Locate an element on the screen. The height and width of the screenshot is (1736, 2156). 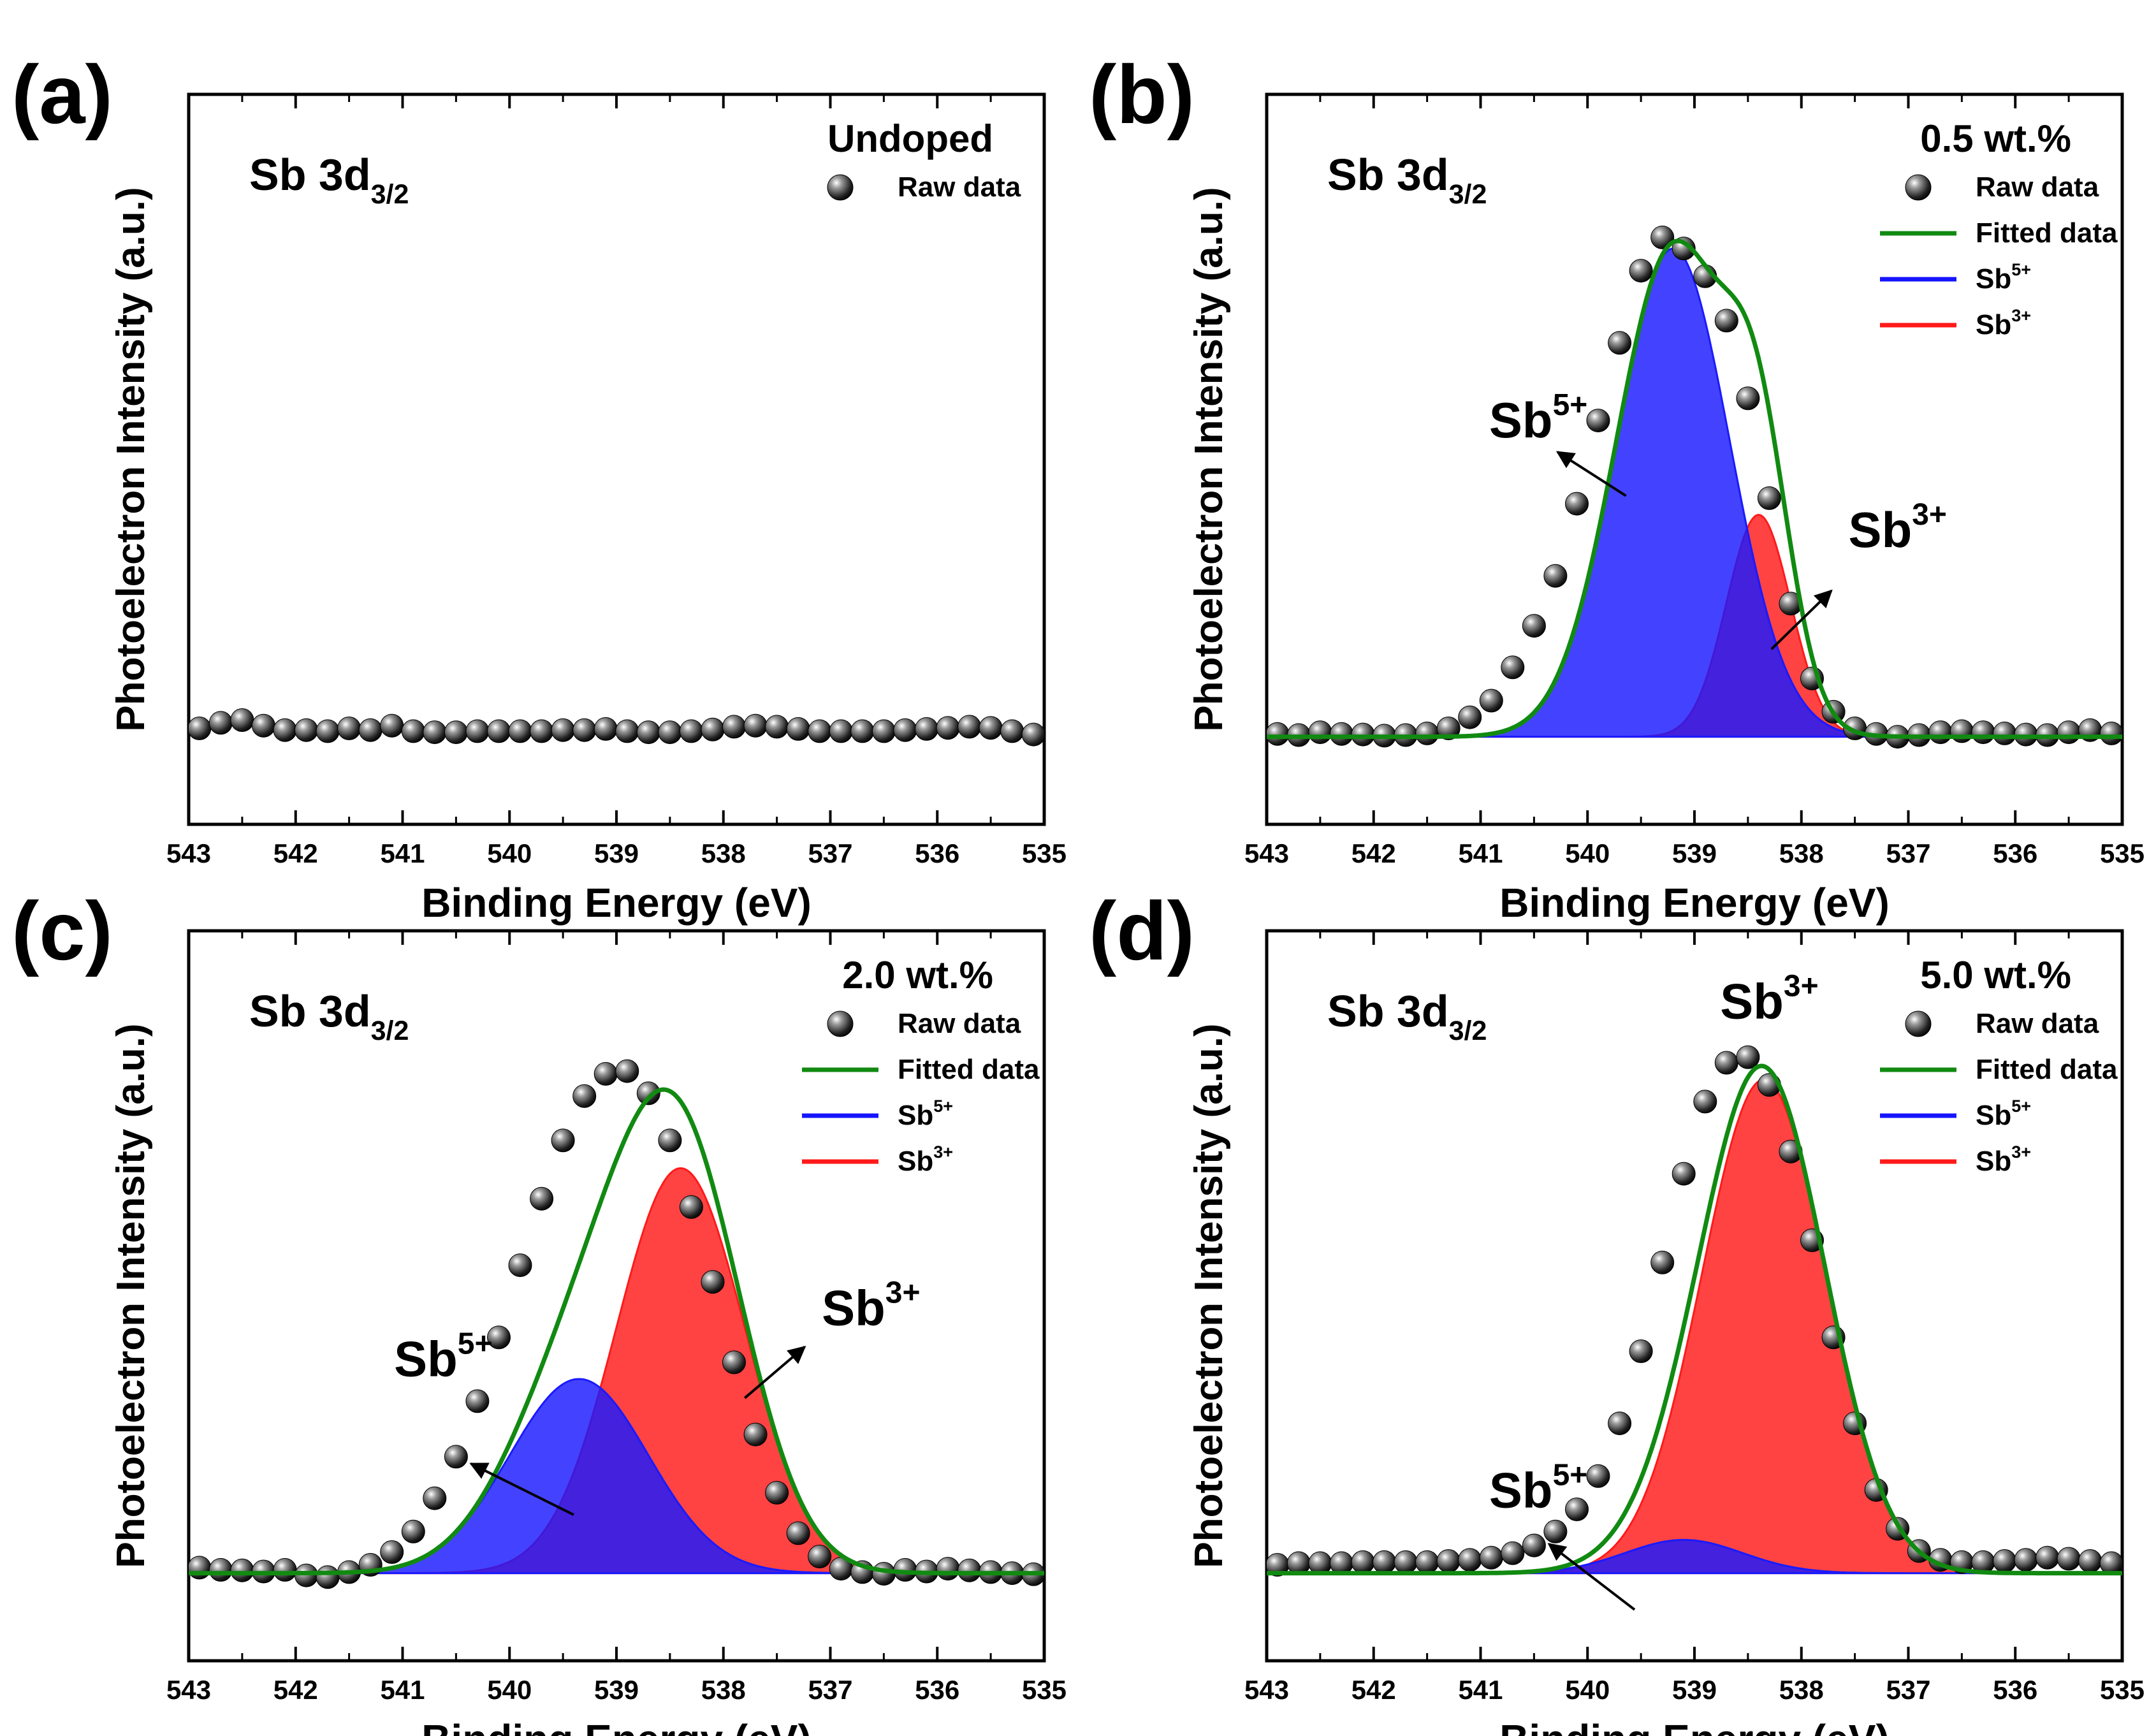
component-sb5-area is located at coordinates (616, 1476).